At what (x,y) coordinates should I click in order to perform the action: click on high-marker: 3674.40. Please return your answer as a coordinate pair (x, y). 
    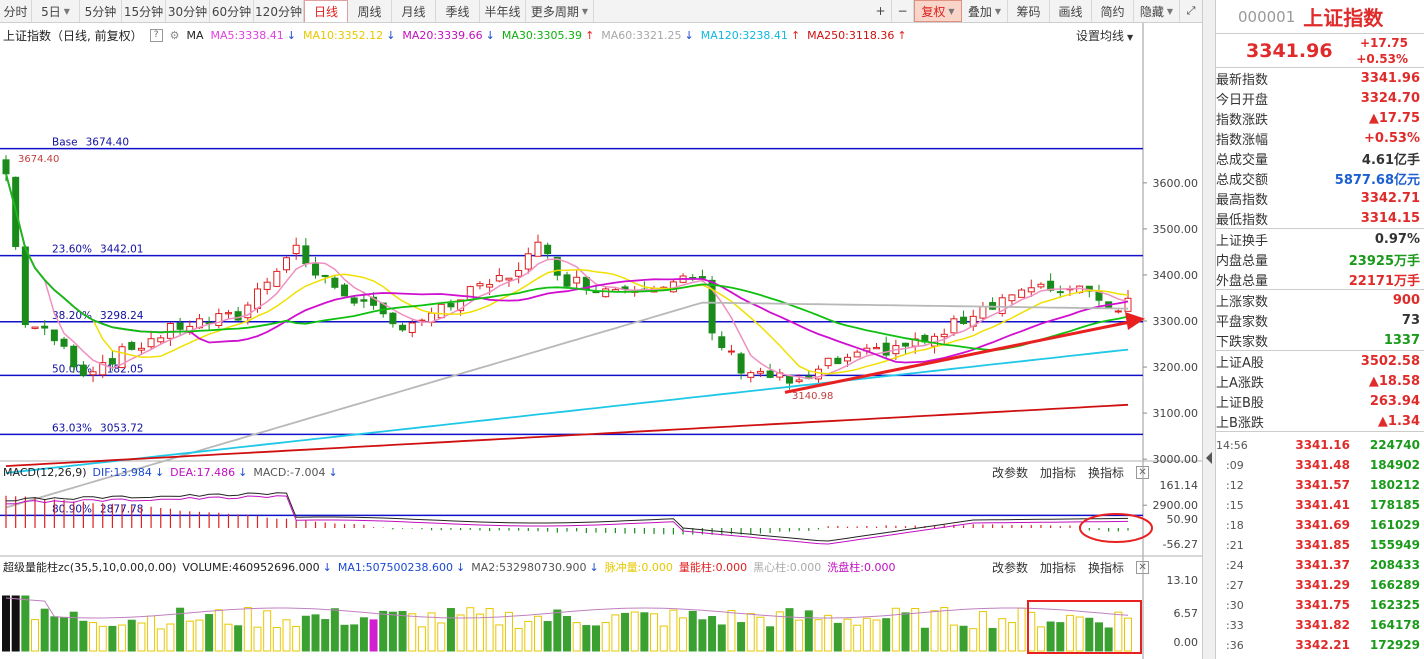
    Looking at the image, I should click on (38, 159).